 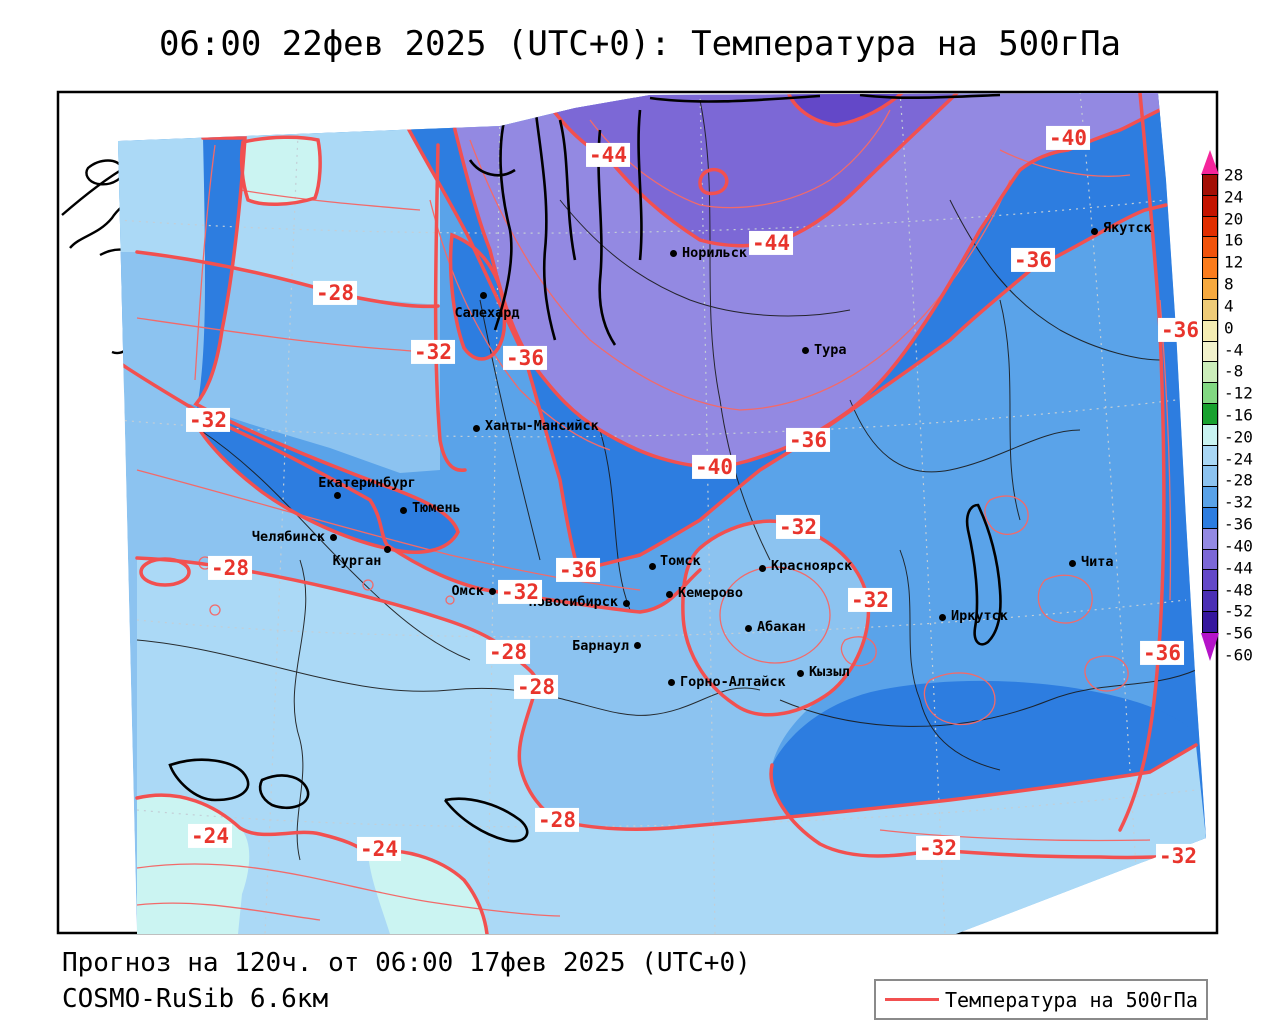 I want to click on colorbar-tick: -36, so click(x=1238, y=524).